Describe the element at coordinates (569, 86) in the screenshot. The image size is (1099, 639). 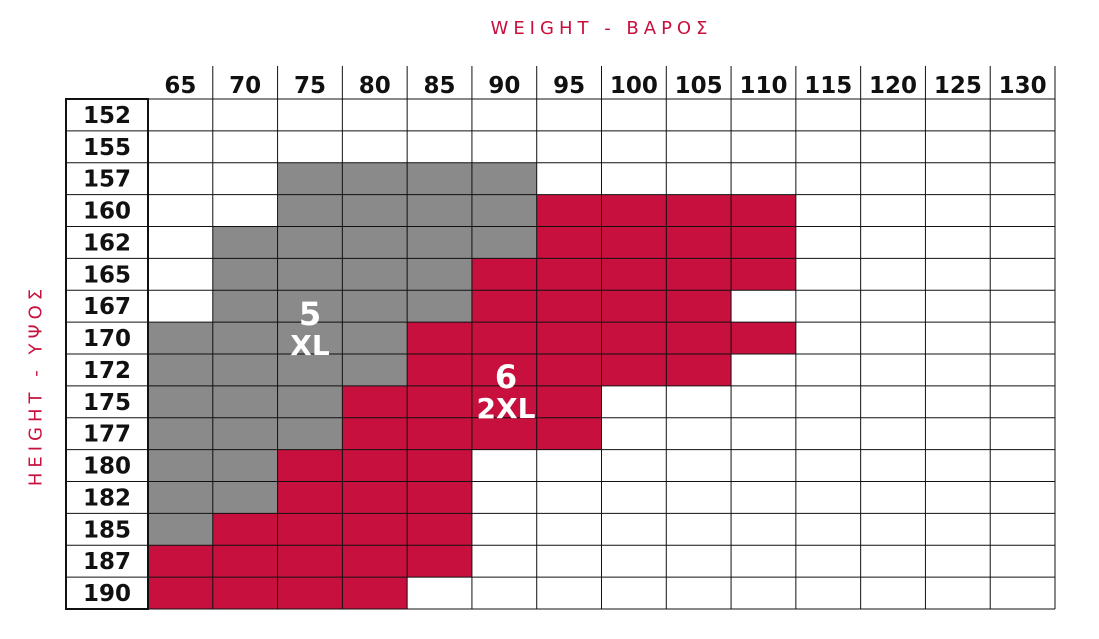
I see `weight-tick-95: 95` at that location.